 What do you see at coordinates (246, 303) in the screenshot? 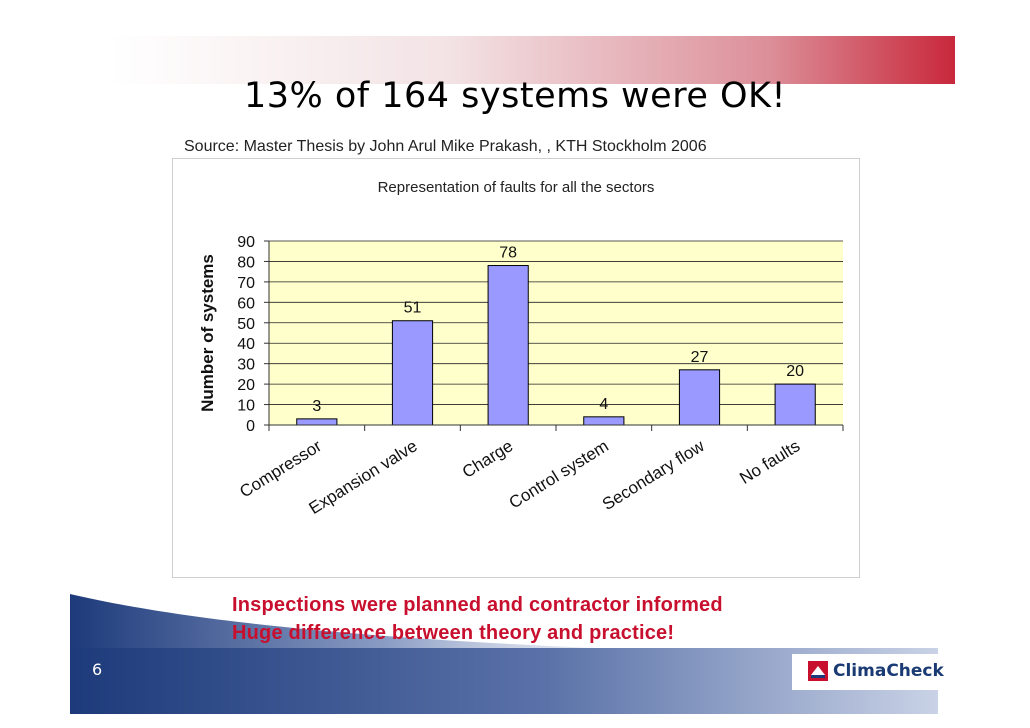
I see `y-tick-label: 60` at bounding box center [246, 303].